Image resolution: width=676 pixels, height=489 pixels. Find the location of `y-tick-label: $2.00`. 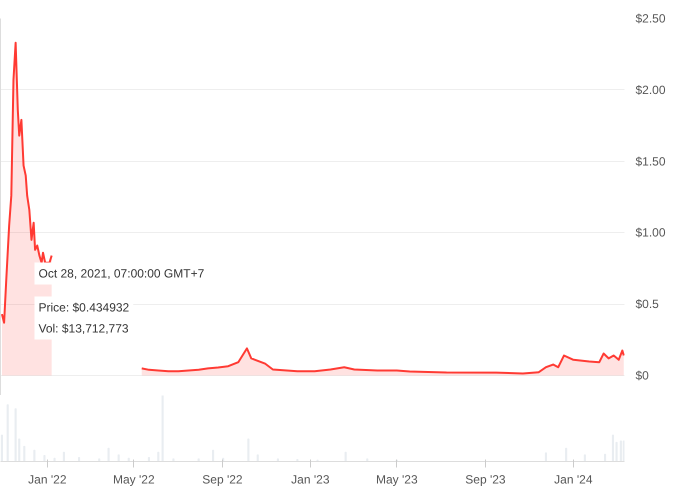

y-tick-label: $2.00 is located at coordinates (651, 89).